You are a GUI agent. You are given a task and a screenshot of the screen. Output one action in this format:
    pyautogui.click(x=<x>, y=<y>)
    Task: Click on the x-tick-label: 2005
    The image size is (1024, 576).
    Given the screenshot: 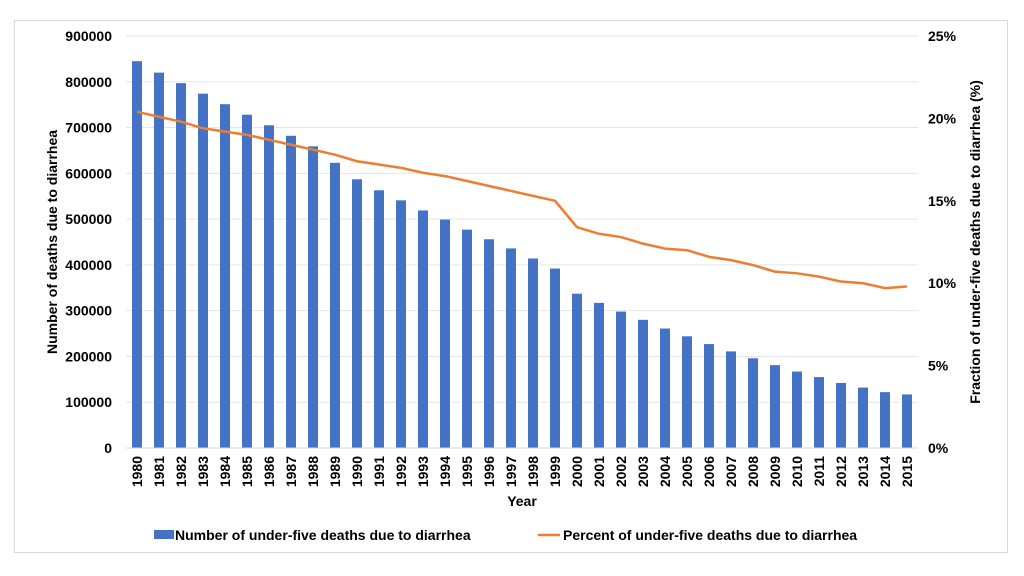 What is the action you would take?
    pyautogui.click(x=687, y=471)
    